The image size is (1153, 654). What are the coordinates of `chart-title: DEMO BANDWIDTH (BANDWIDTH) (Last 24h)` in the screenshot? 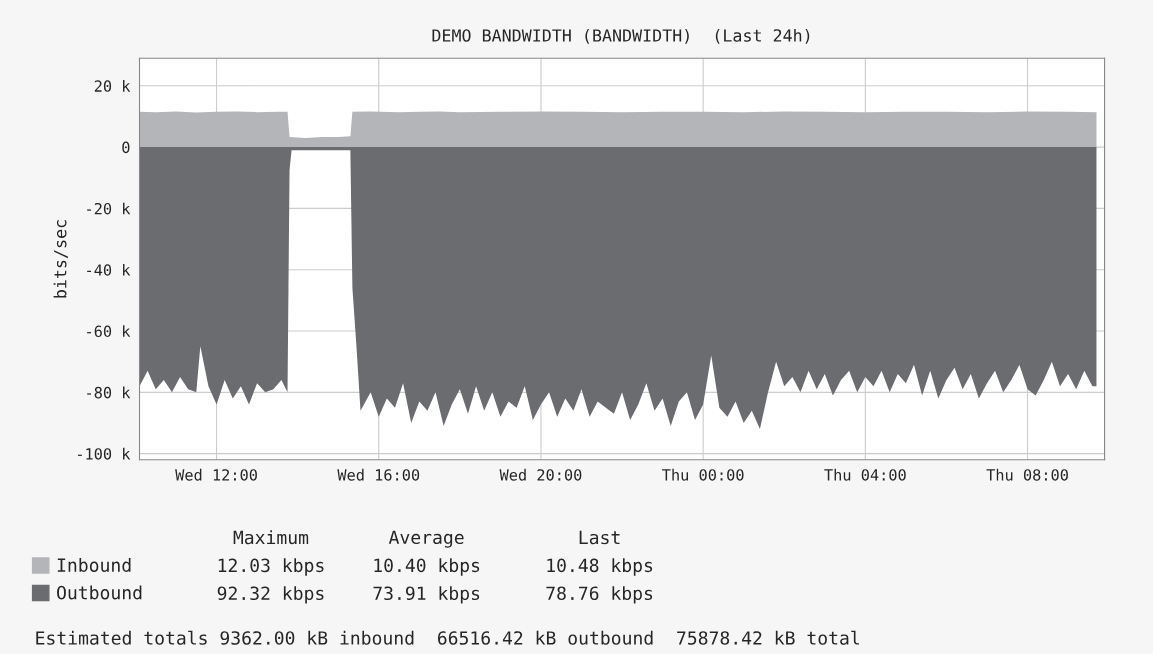 It's located at (621, 36).